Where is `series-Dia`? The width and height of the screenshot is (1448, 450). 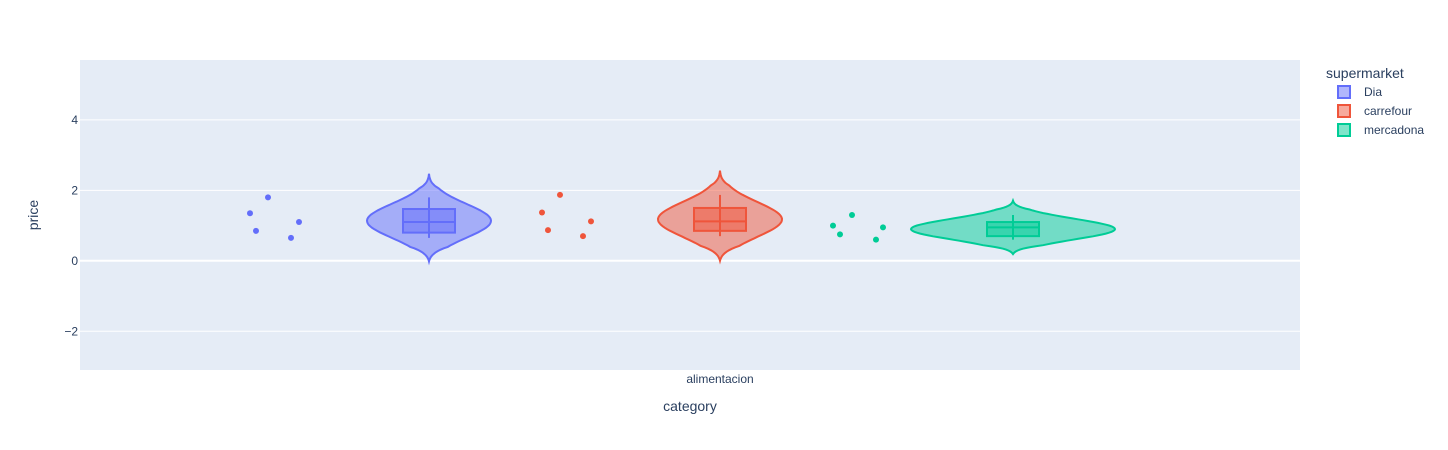
series-Dia is located at coordinates (370, 219).